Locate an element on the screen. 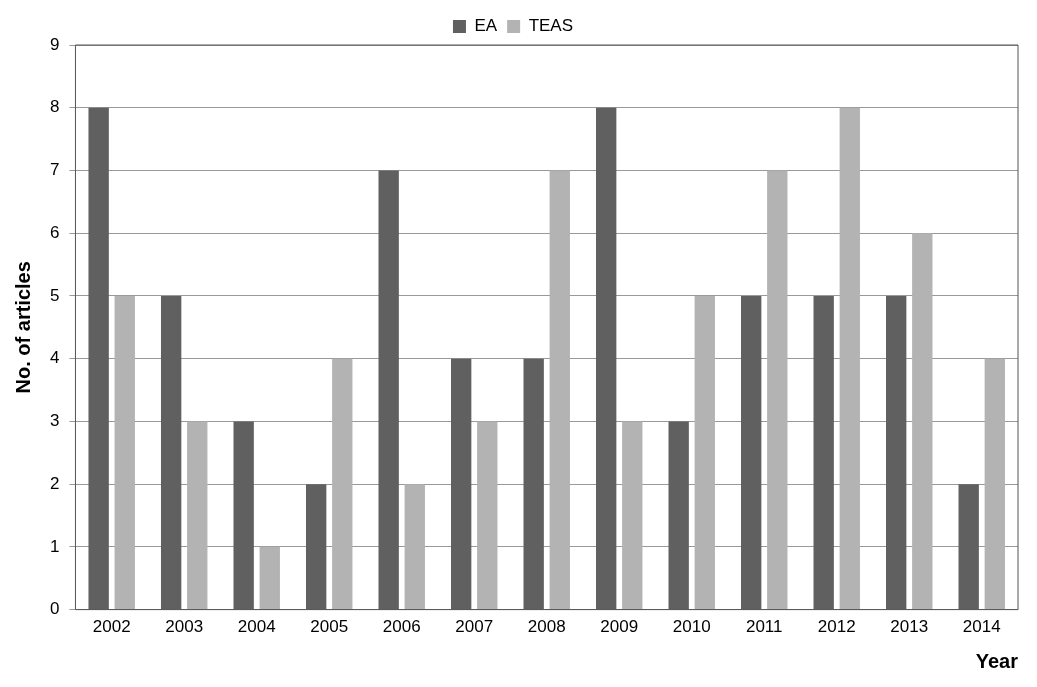 This screenshot has height=687, width=1037. y-tick-label: 6 is located at coordinates (54, 232).